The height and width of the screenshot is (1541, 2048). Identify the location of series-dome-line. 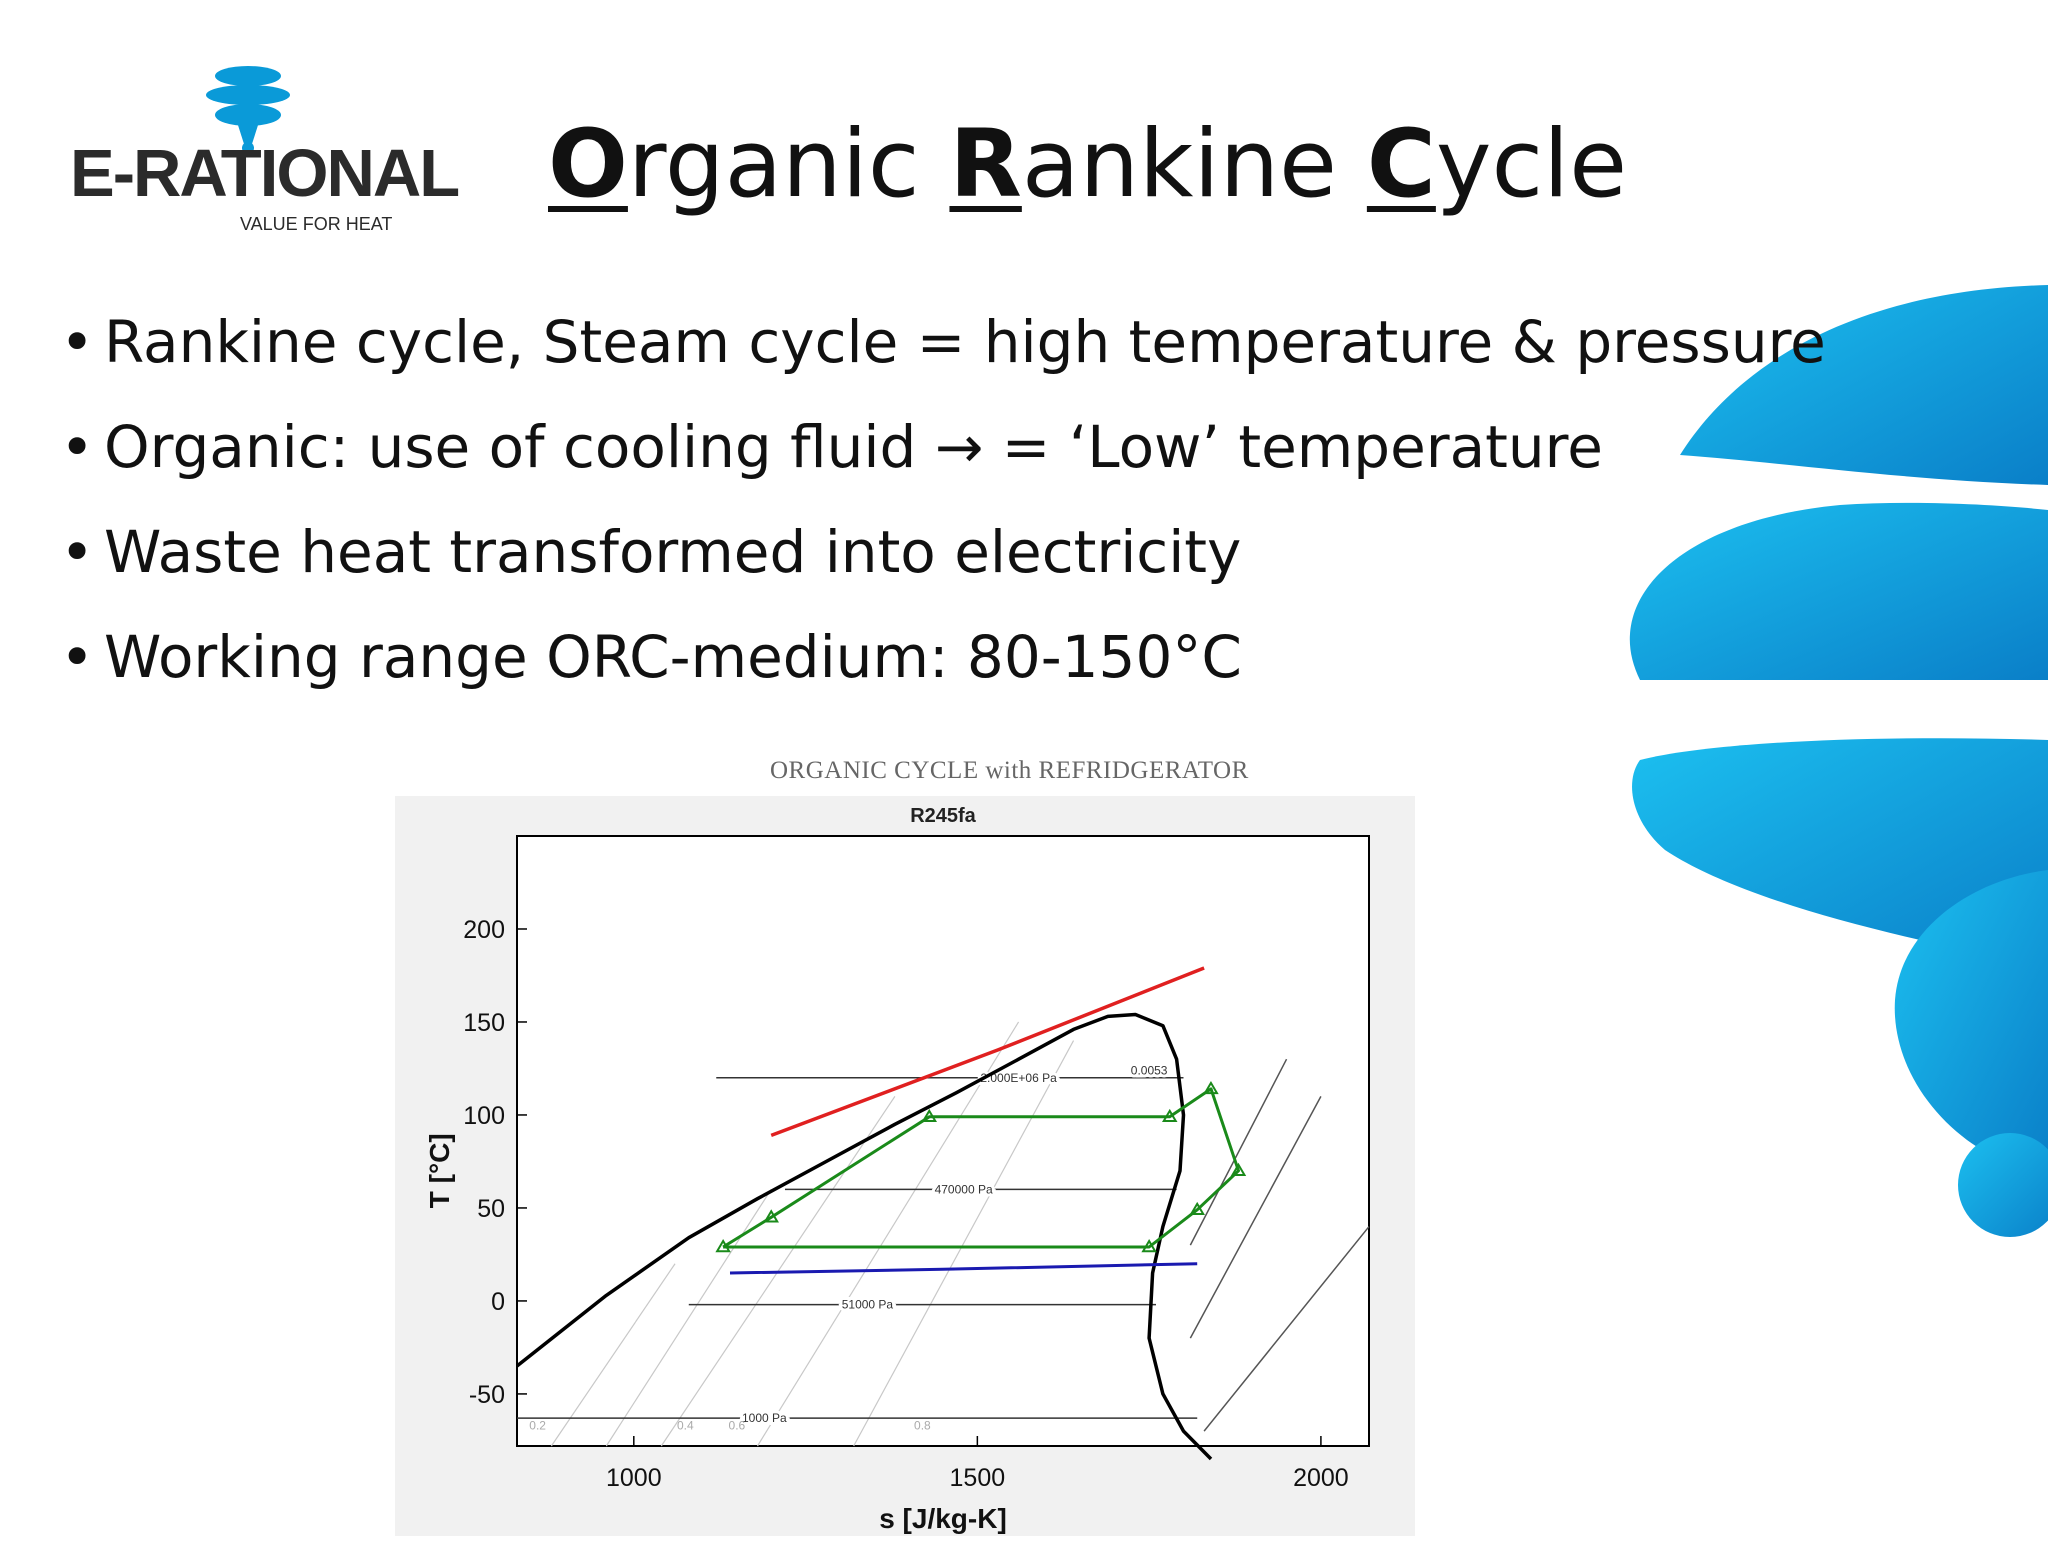
(864, 1236).